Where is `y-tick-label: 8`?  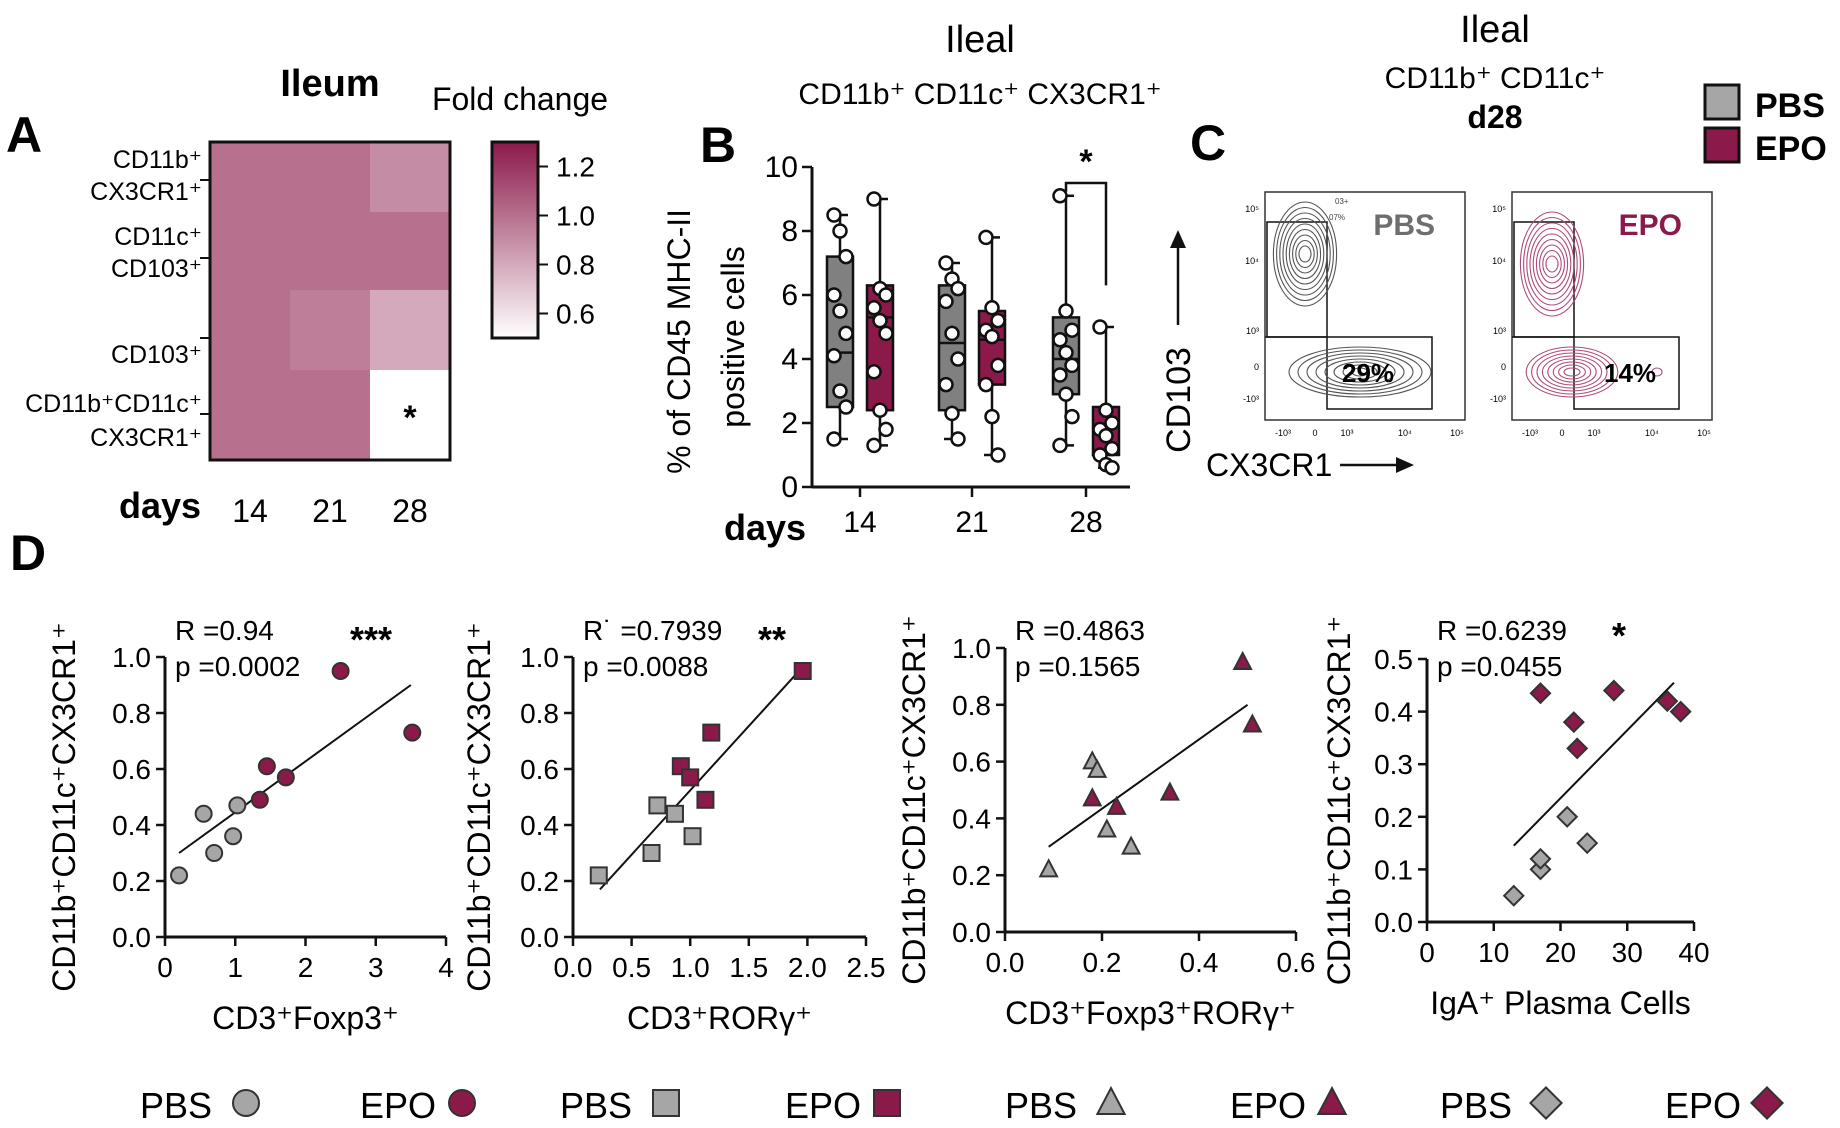 y-tick-label: 8 is located at coordinates (789, 231).